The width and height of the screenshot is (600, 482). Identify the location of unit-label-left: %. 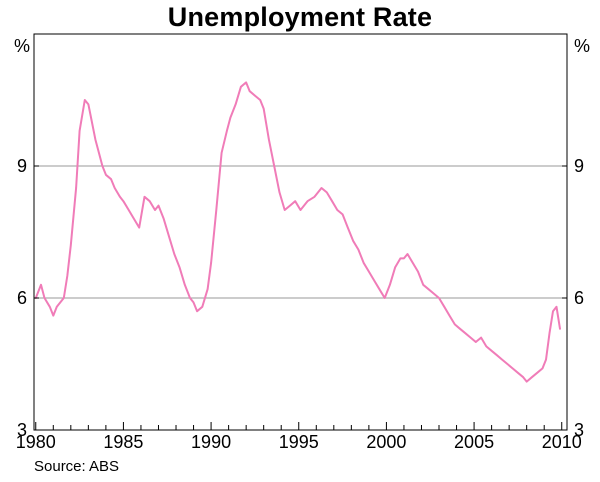
(22, 46).